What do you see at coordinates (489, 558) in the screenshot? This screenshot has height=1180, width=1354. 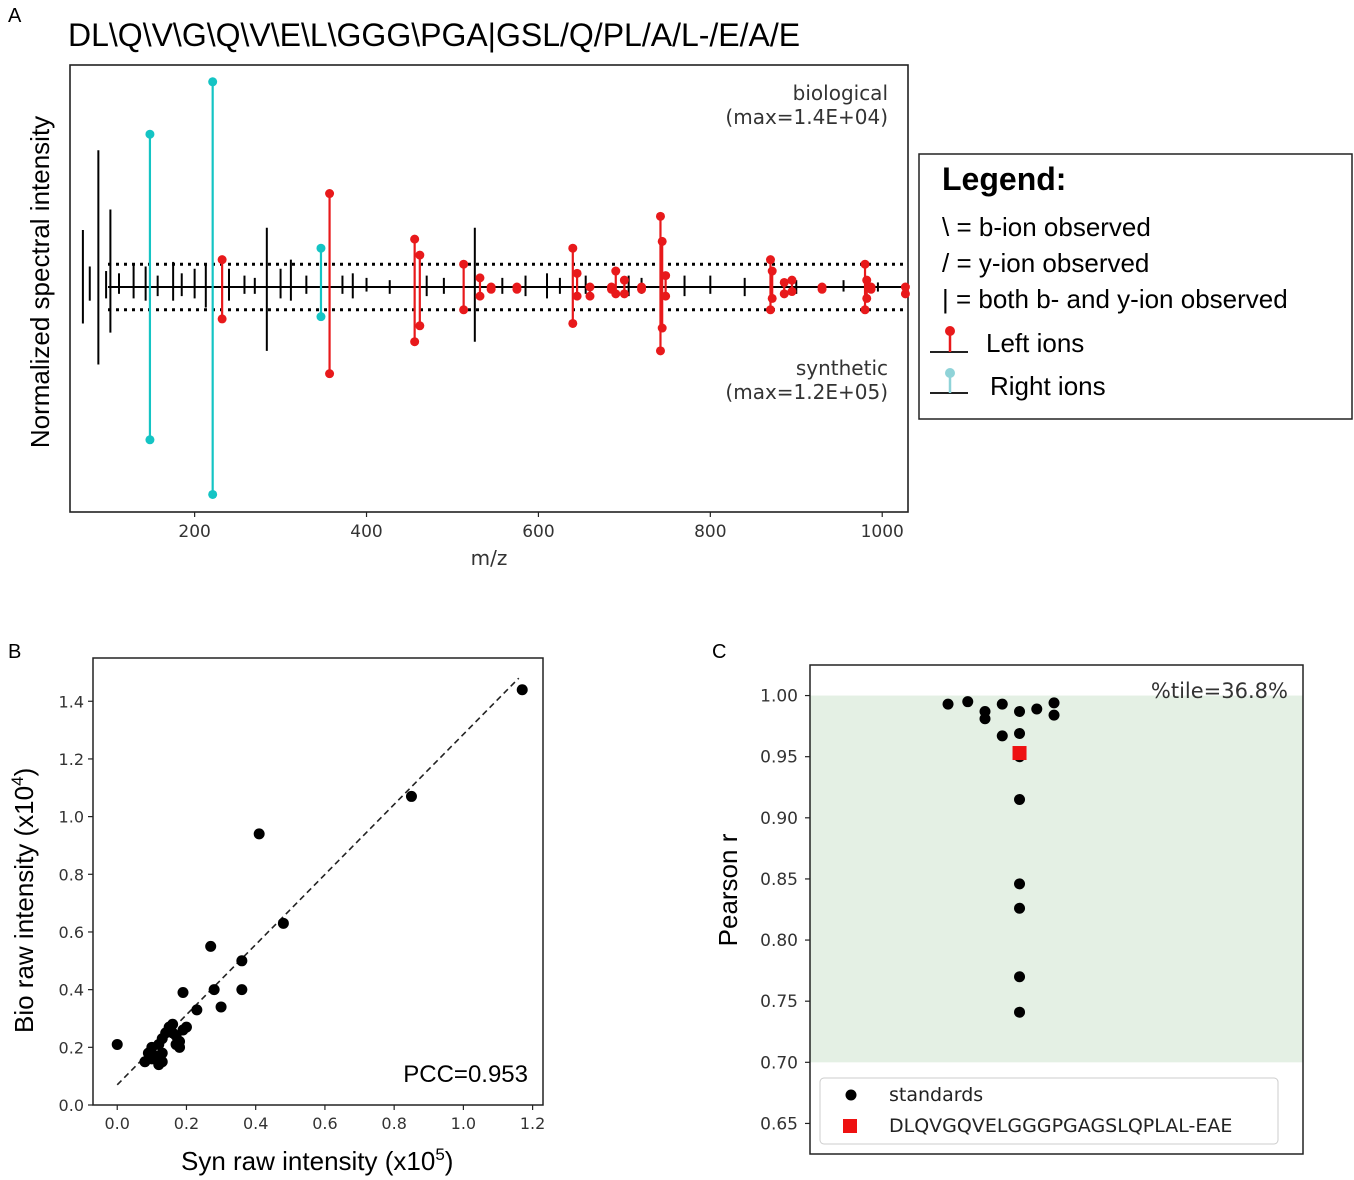 I see `spectrum-x-label: m/z` at bounding box center [489, 558].